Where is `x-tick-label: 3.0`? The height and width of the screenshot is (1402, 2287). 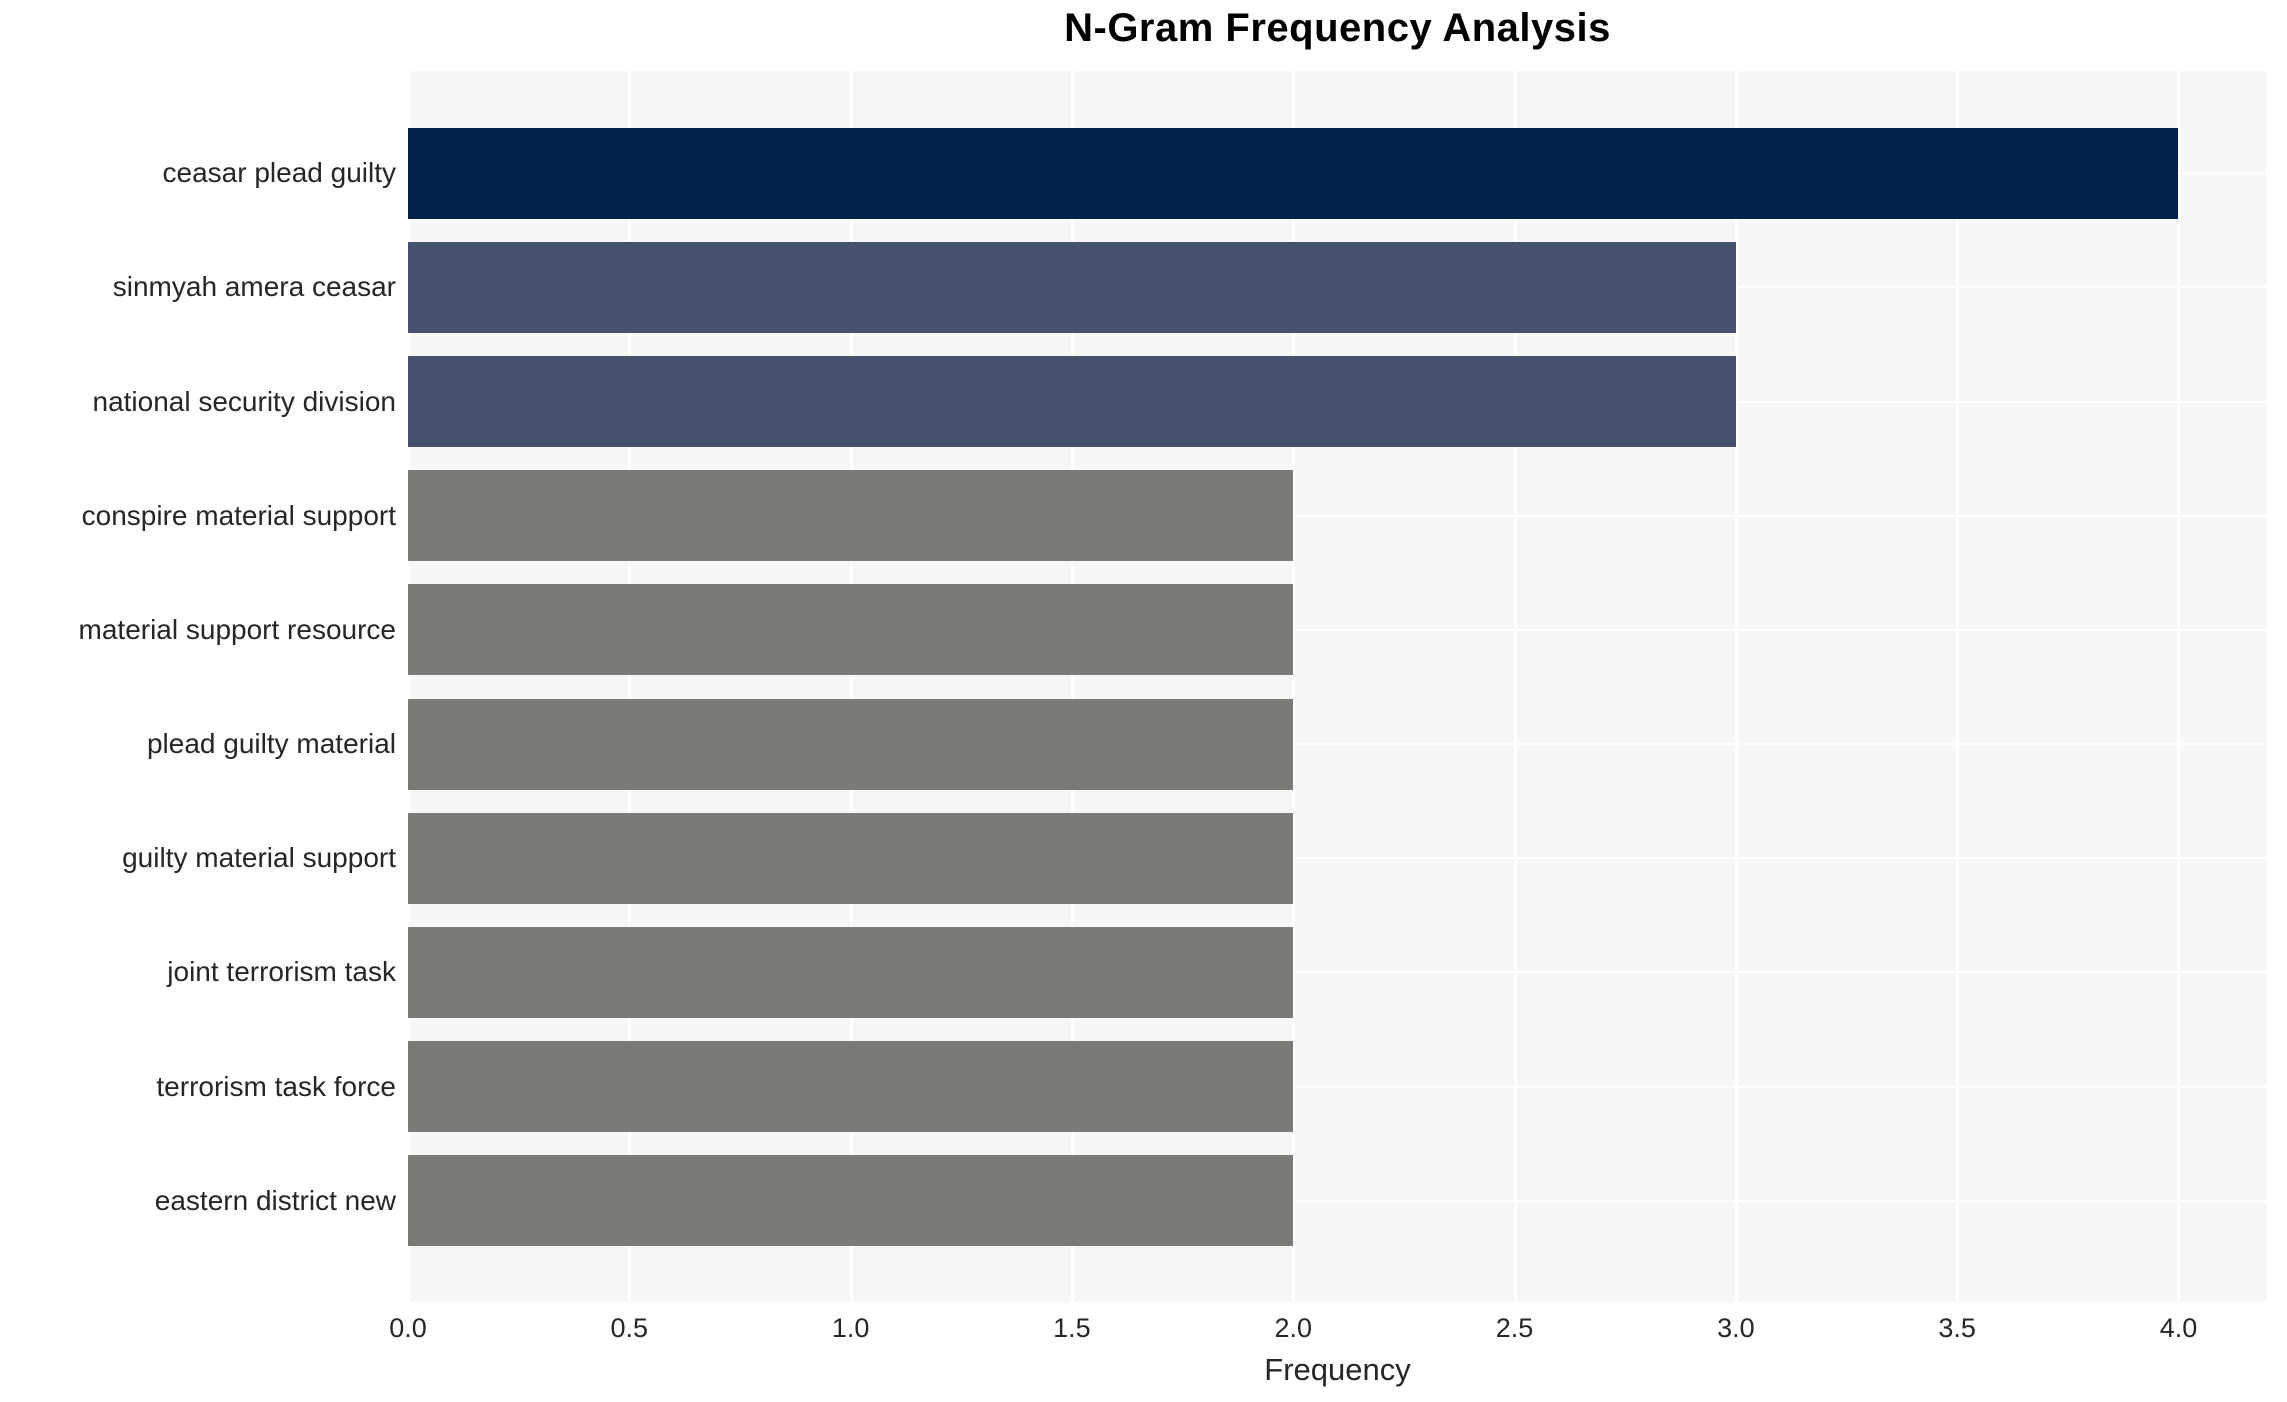
x-tick-label: 3.0 is located at coordinates (1736, 1328).